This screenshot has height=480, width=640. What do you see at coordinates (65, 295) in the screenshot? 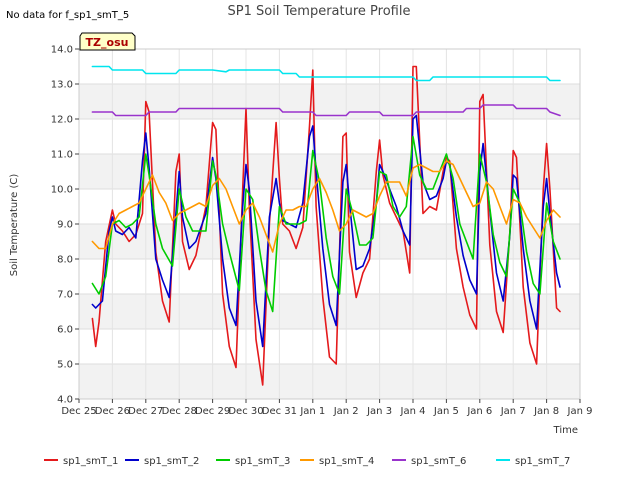
I see `y-tick-label: 7.0` at bounding box center [65, 295].